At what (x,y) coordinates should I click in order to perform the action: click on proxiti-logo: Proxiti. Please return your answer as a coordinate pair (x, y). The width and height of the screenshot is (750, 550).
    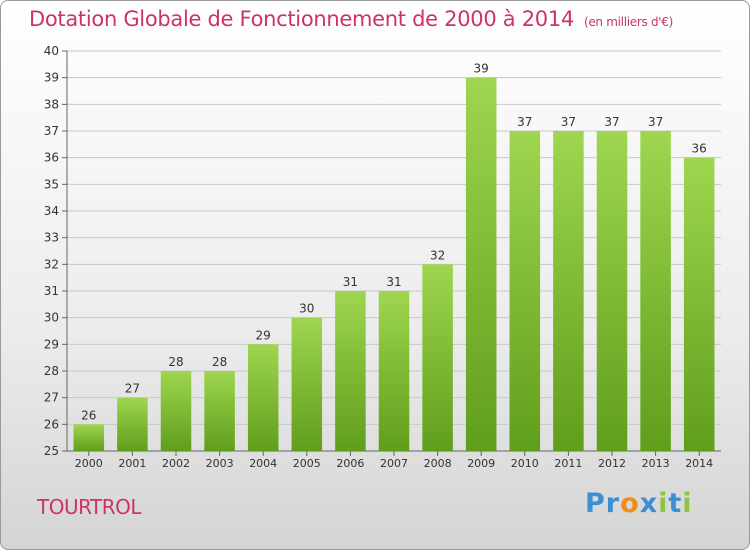
    Looking at the image, I should click on (639, 503).